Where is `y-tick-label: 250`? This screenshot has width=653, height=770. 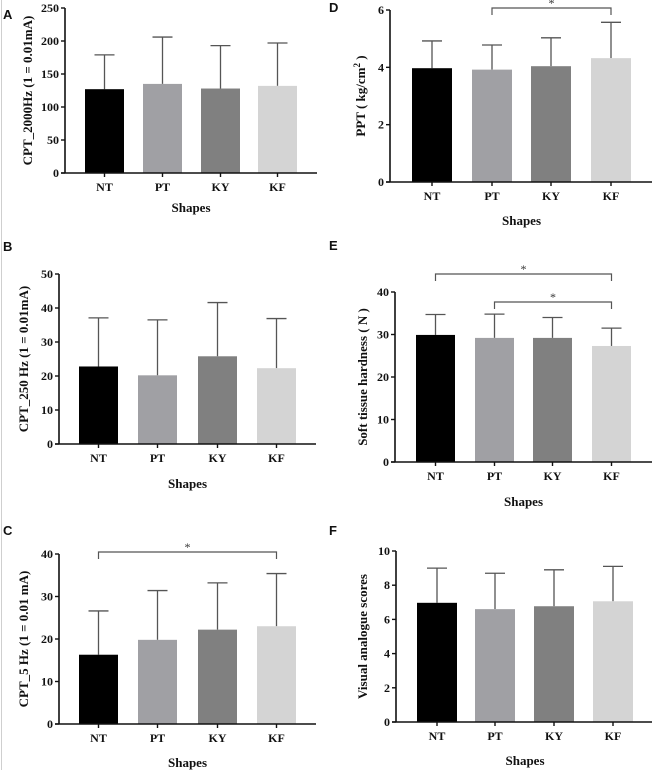 y-tick-label: 250 is located at coordinates (50, 8).